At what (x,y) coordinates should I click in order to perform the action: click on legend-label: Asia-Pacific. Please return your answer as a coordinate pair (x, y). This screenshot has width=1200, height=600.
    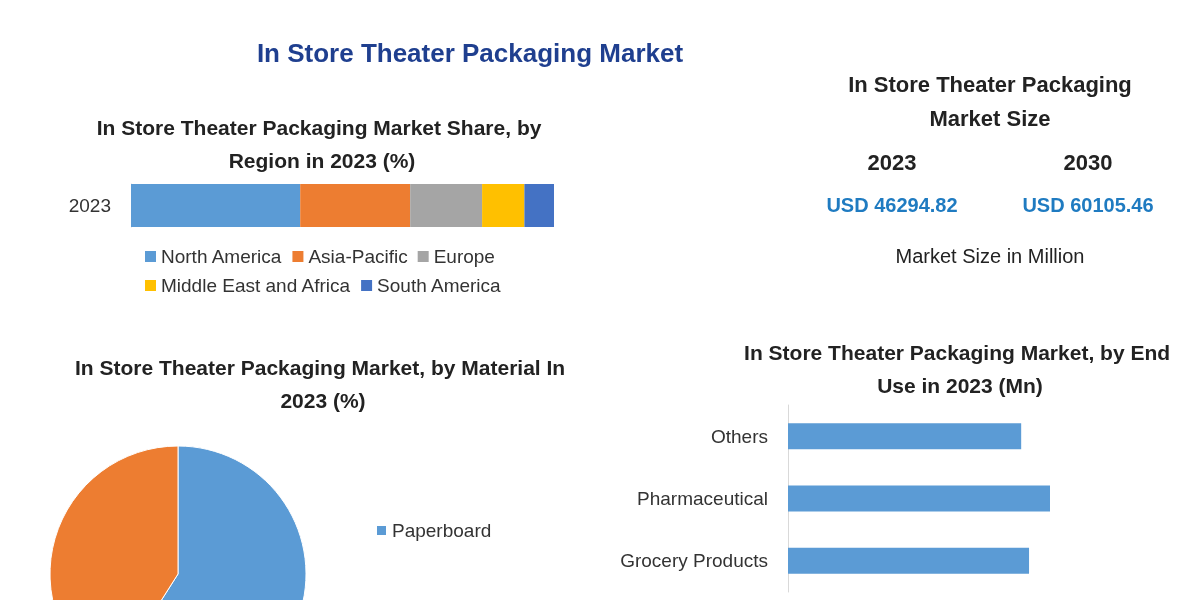
    Looking at the image, I should click on (358, 256).